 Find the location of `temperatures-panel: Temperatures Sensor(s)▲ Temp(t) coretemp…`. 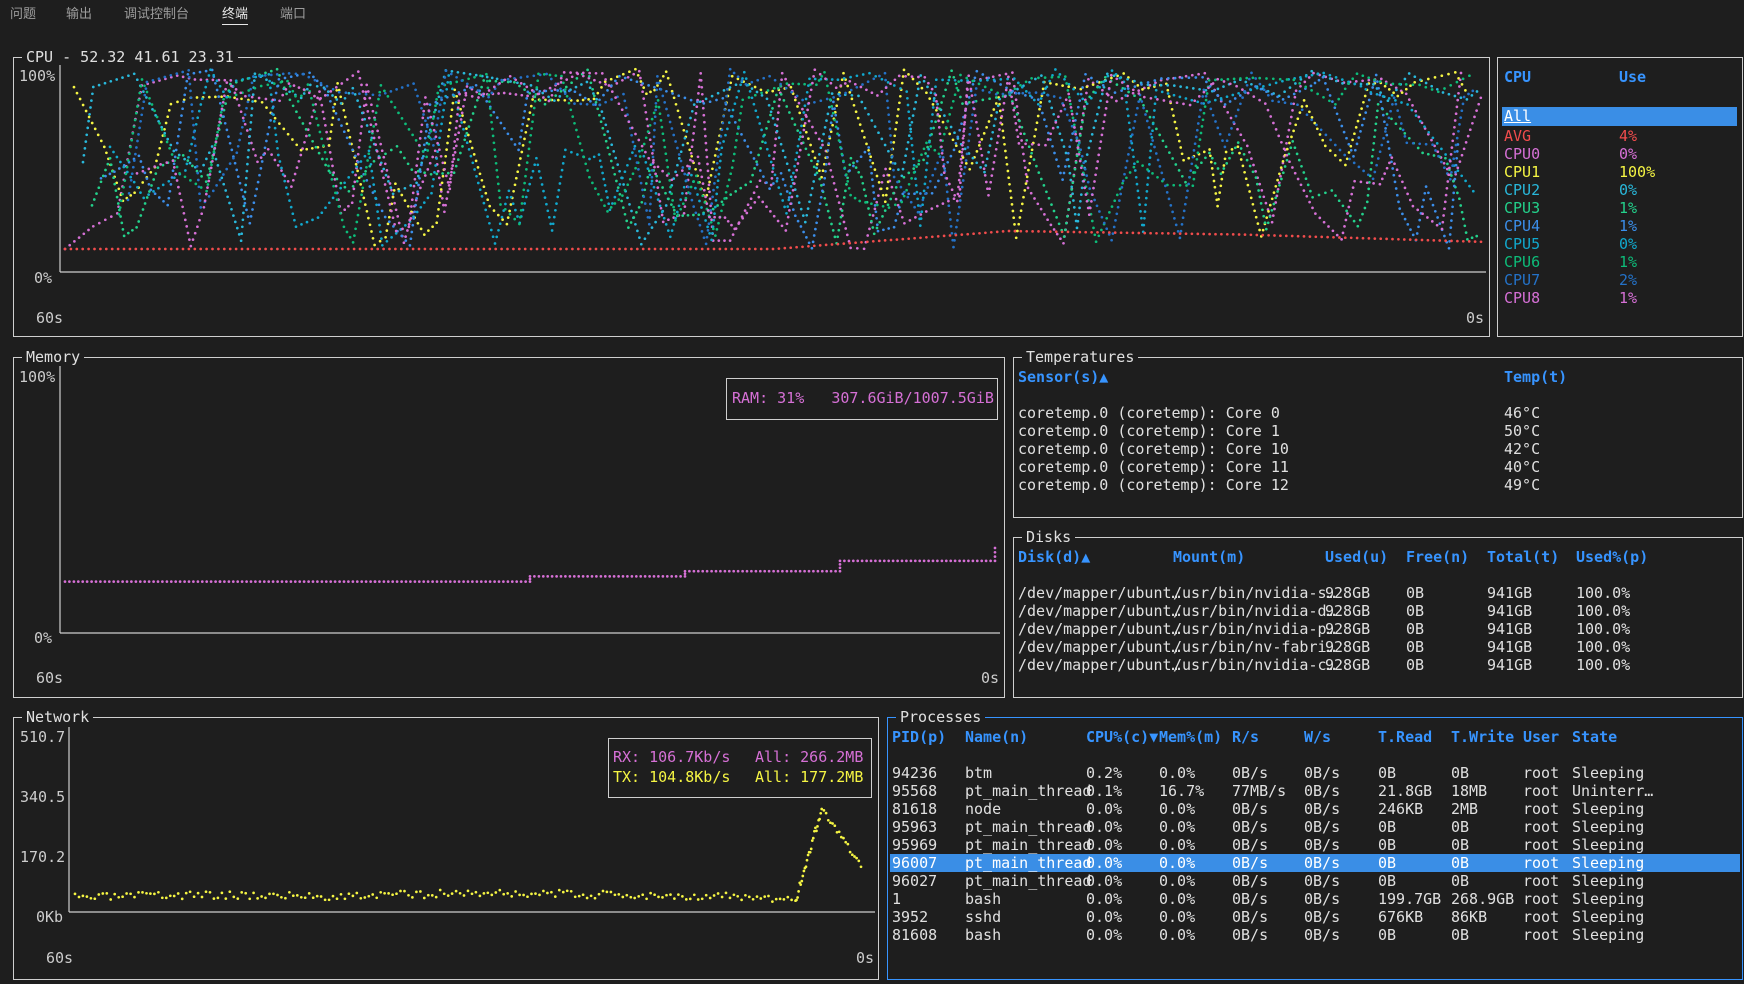

temperatures-panel: Temperatures Sensor(s)▲ Temp(t) coretemp… is located at coordinates (1378, 432).